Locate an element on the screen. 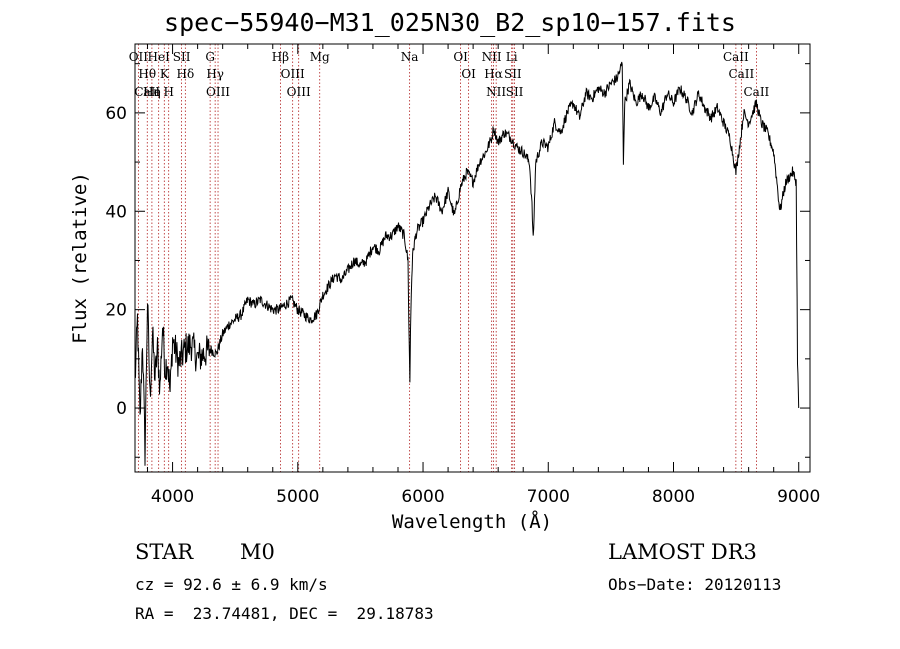 This screenshot has width=900, height=649. line-label: Hδ is located at coordinates (185, 74).